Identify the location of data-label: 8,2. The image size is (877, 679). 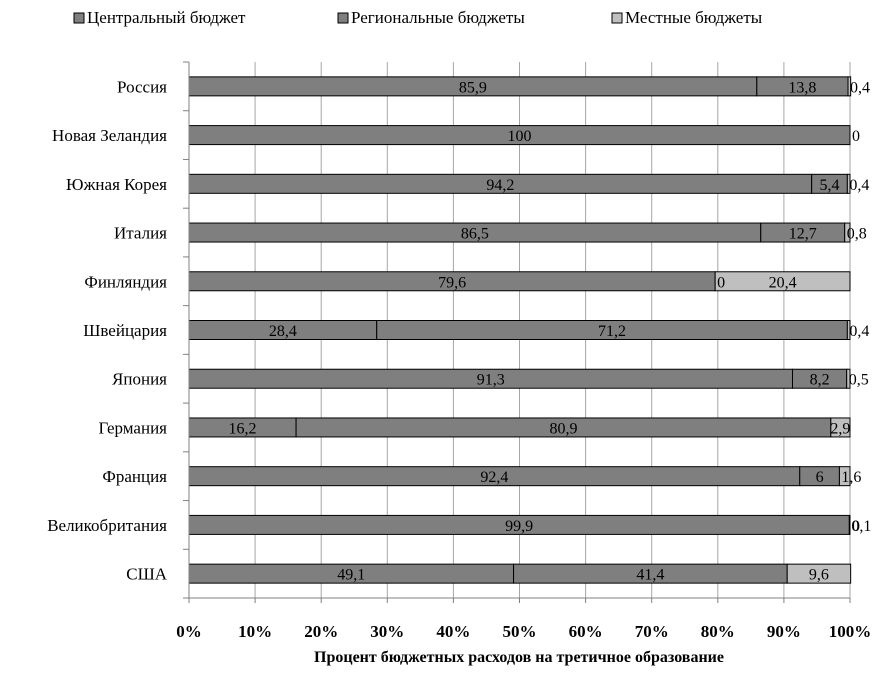
(820, 380).